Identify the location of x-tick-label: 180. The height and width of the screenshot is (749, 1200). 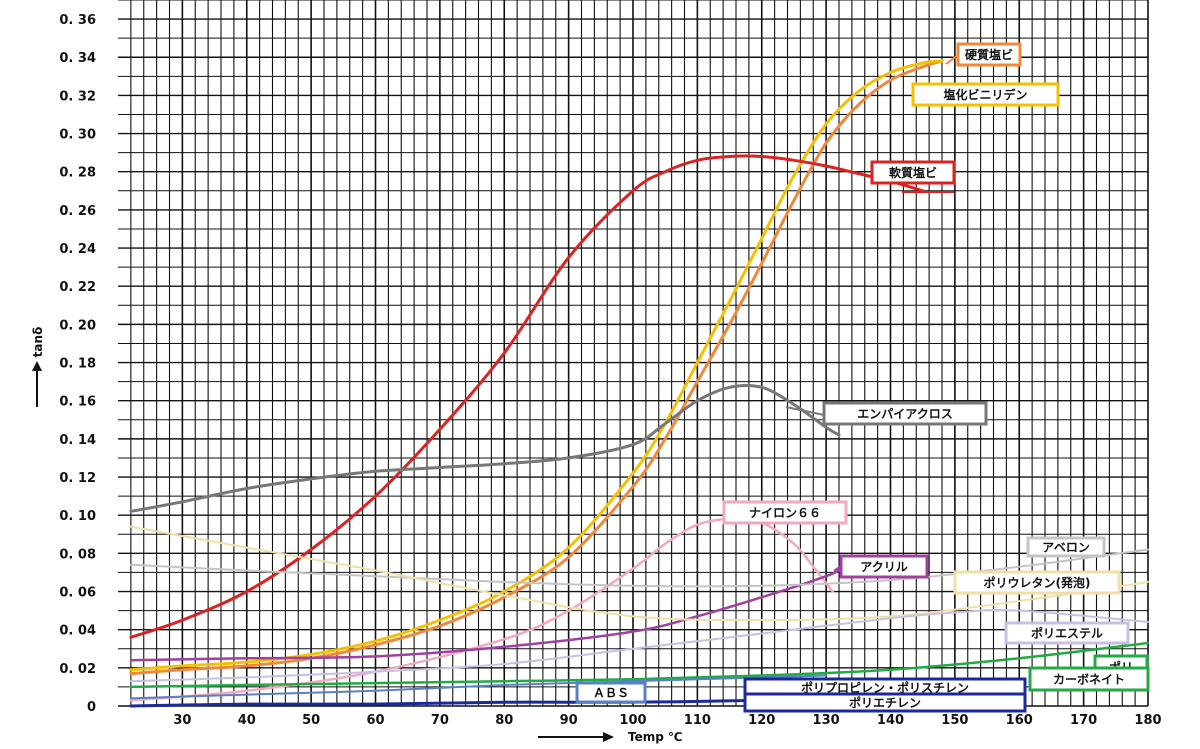
(1147, 720).